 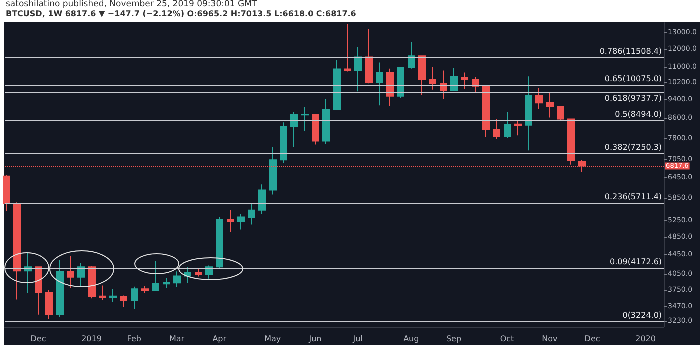 I want to click on x-tick-label: 2019, so click(x=92, y=339).